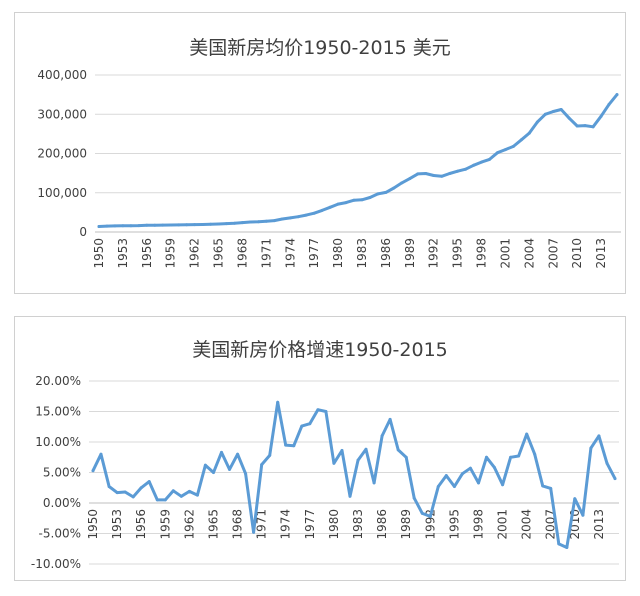 The height and width of the screenshot is (596, 640). What do you see at coordinates (358, 524) in the screenshot?
I see `x-tick-label: 1983` at bounding box center [358, 524].